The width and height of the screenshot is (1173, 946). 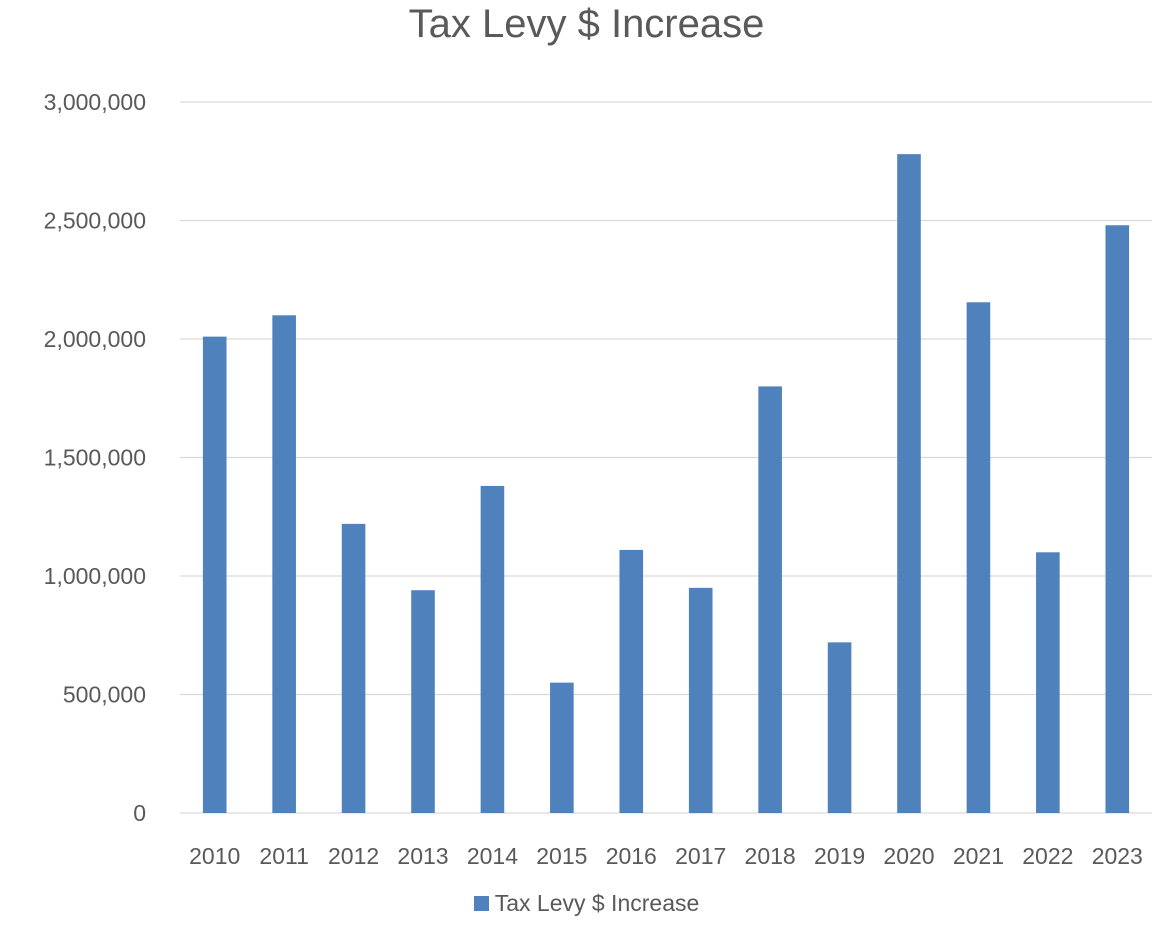 I want to click on chart-legend: Tax Levy $ Increase, so click(x=586, y=903).